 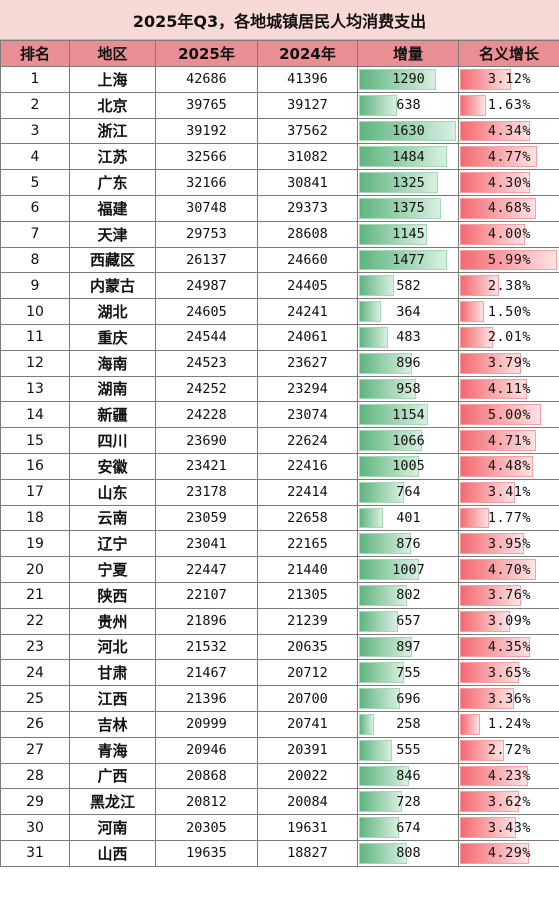 What do you see at coordinates (206, 182) in the screenshot?
I see `value-2025-cell: 32166` at bounding box center [206, 182].